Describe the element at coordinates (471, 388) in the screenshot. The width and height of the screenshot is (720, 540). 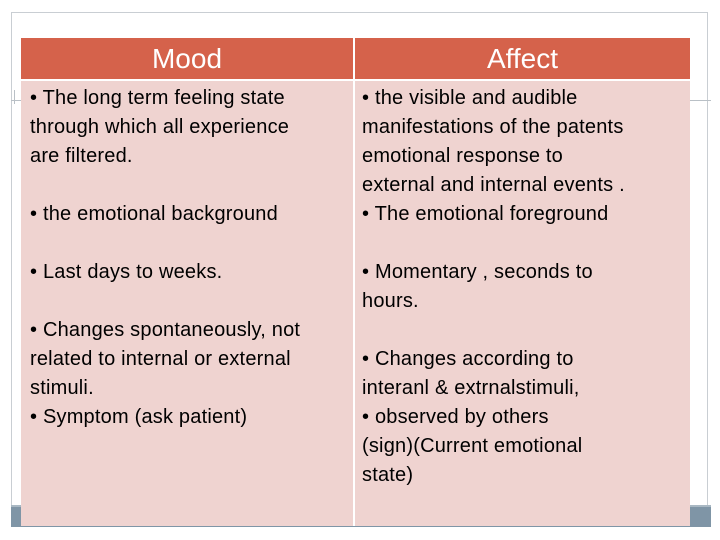
I see `affect-text-line: interanl & extrnalstimuli,` at that location.